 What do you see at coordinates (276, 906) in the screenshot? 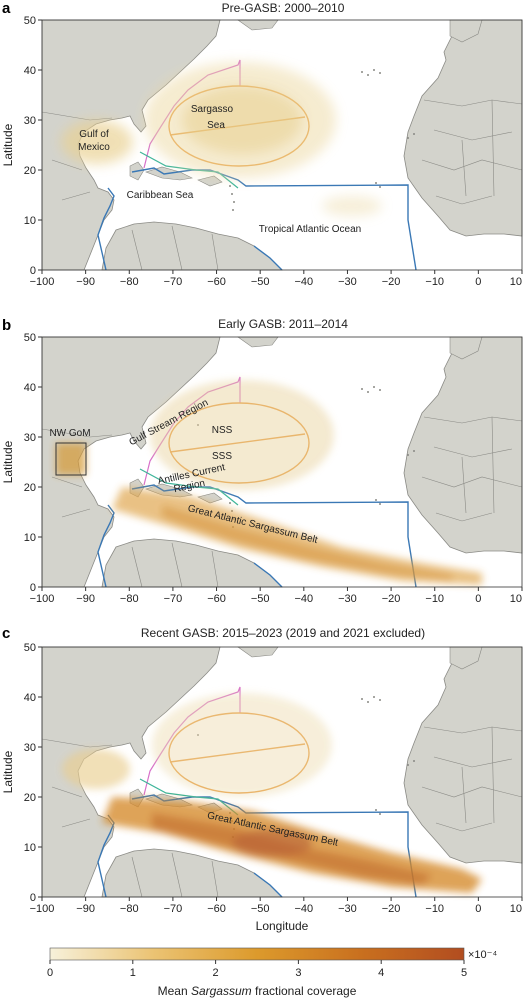
I see `xticks-c: −100 −90 −80 −70 −60 −50 −40 −30 −20 −10 0 10` at bounding box center [276, 906].